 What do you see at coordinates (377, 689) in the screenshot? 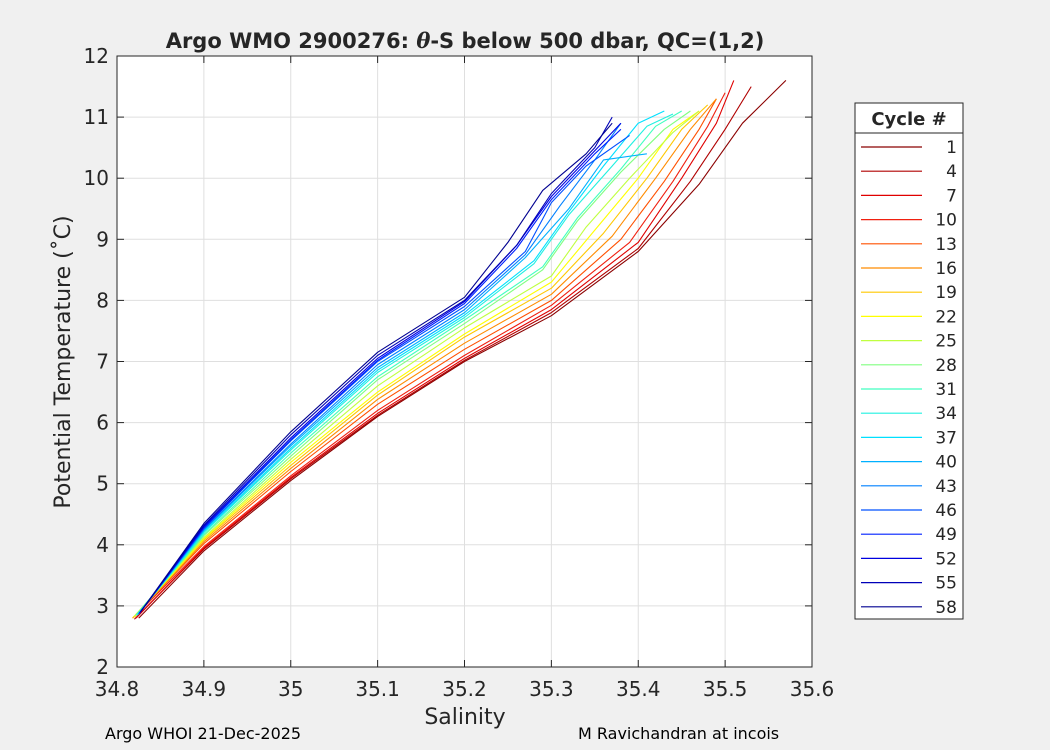
I see `x-tick-label: 35.1` at bounding box center [377, 689].